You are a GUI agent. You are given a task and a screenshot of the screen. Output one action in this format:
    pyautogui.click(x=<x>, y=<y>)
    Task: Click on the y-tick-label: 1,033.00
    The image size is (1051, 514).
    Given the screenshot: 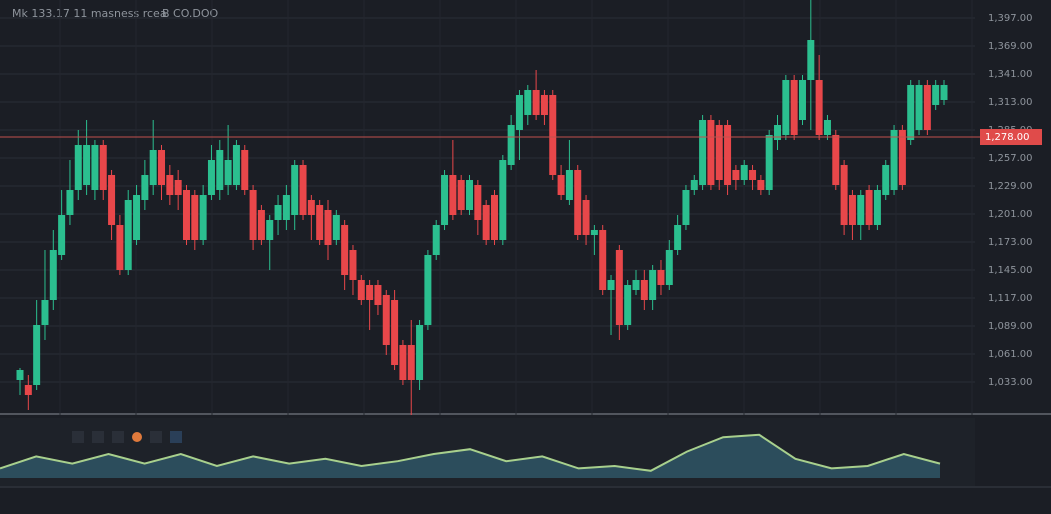 What is the action you would take?
    pyautogui.click(x=1010, y=382)
    